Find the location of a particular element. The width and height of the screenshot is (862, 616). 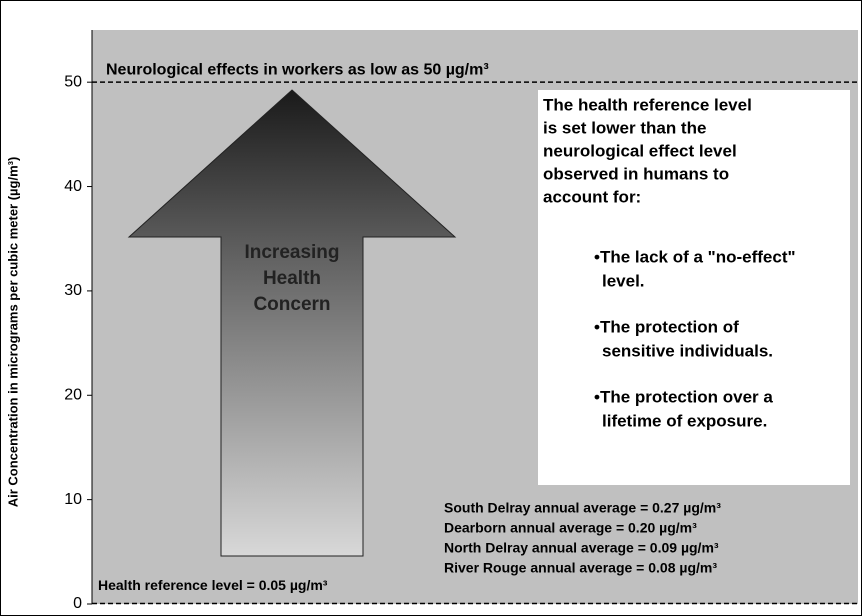

y-tick-label: 10 is located at coordinates (73, 499).